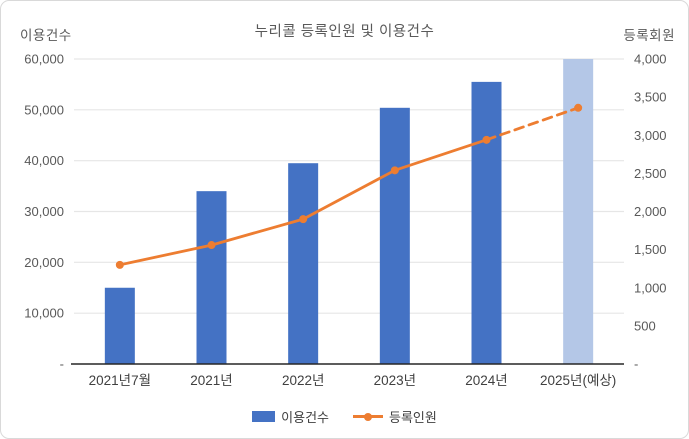  What do you see at coordinates (650, 211) in the screenshot?
I see `right-axis-tick-label: 2,000` at bounding box center [650, 211].